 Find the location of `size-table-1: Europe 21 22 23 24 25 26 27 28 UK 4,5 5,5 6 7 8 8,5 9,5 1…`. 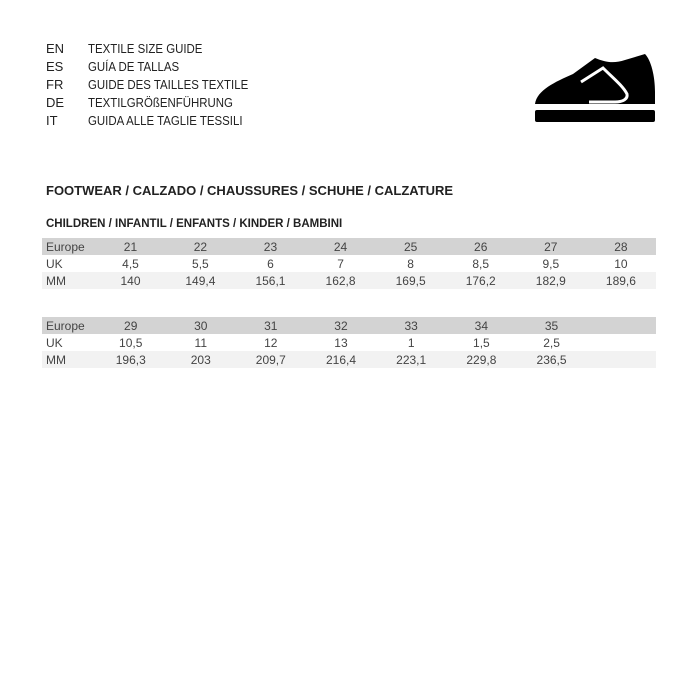

size-table-1: Europe 21 22 23 24 25 26 27 28 UK 4,5 5,5 6 7 8 8,5 9,5 1… is located at coordinates (349, 263).